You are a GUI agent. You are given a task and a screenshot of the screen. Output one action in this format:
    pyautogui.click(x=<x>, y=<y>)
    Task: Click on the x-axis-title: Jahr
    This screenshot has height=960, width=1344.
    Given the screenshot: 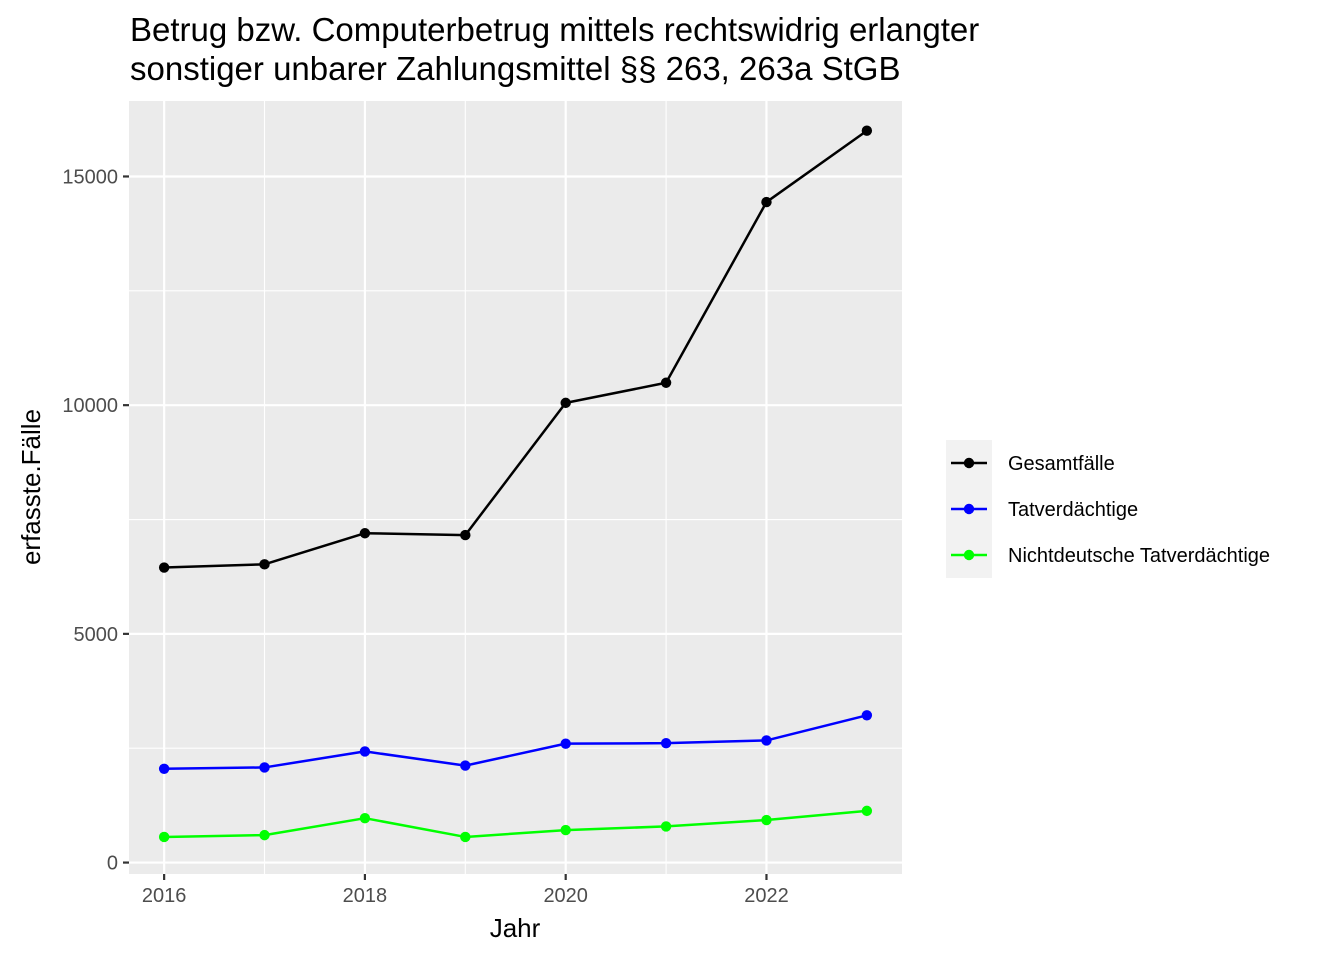 What is the action you would take?
    pyautogui.click(x=515, y=928)
    